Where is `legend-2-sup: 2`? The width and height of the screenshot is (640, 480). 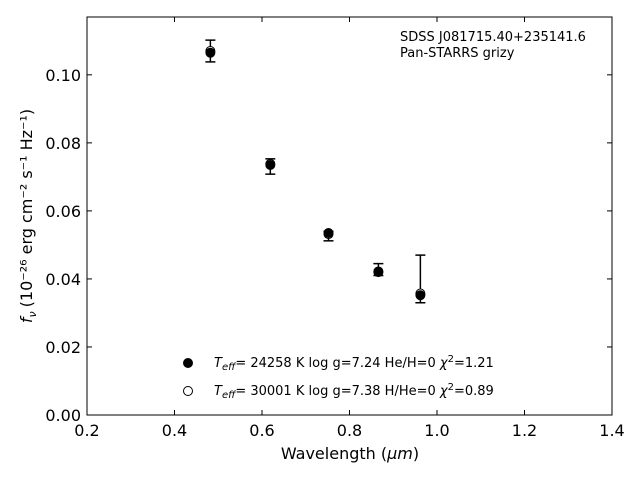
legend-2-sup: 2 is located at coordinates (451, 387).